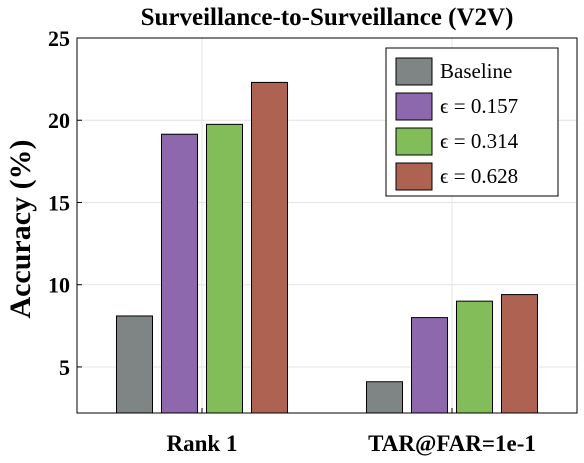 The height and width of the screenshot is (463, 584). What do you see at coordinates (20, 228) in the screenshot?
I see `y-axis-label: Accuracy (%)` at bounding box center [20, 228].